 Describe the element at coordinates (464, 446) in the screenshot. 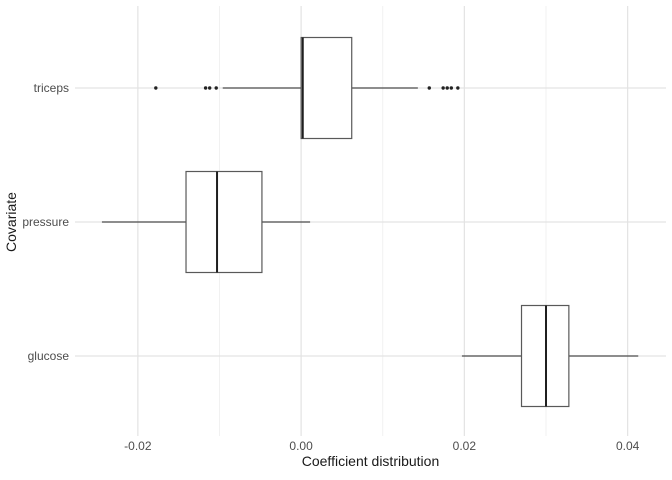

I see `x-tick-label: 0.02` at that location.